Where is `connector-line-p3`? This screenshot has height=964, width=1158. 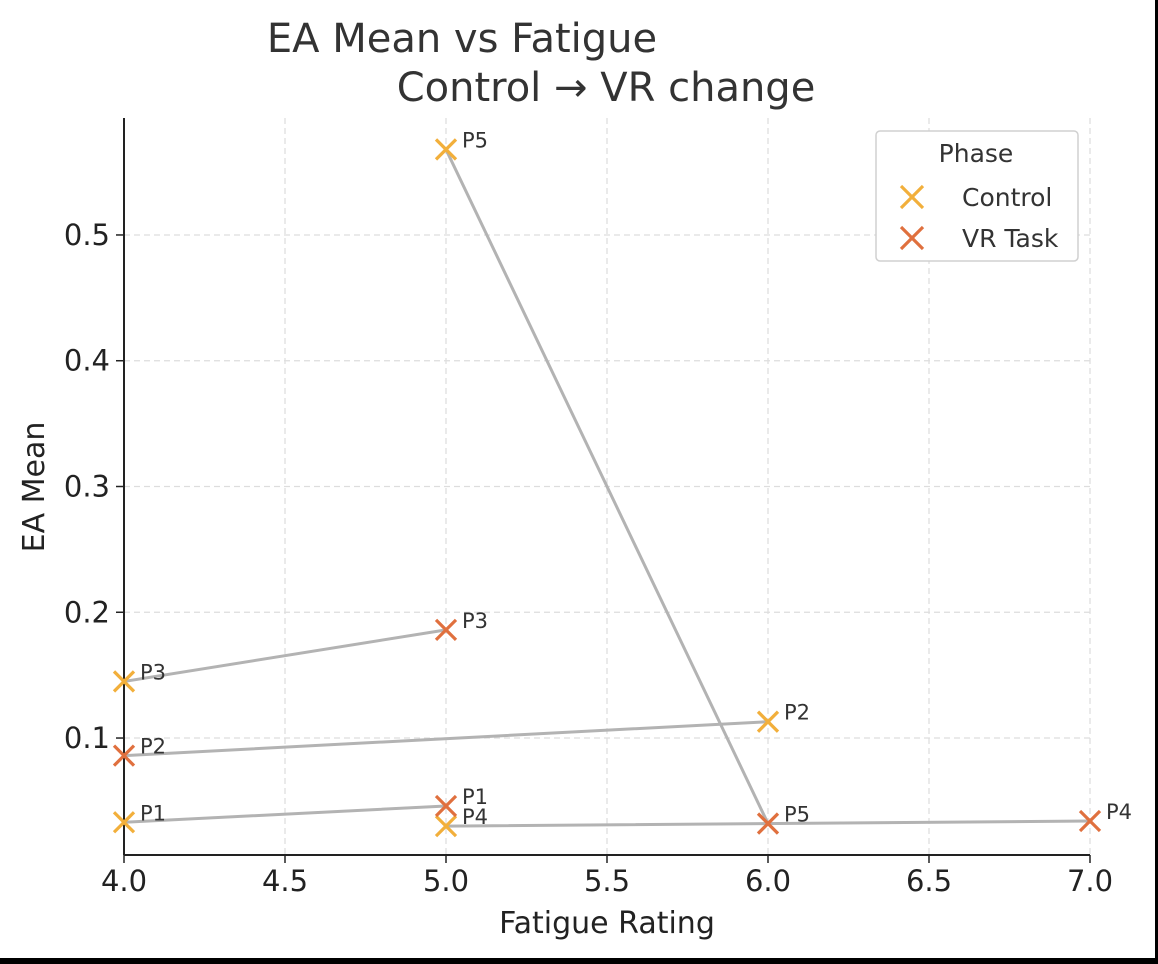 connector-line-p3 is located at coordinates (285, 655).